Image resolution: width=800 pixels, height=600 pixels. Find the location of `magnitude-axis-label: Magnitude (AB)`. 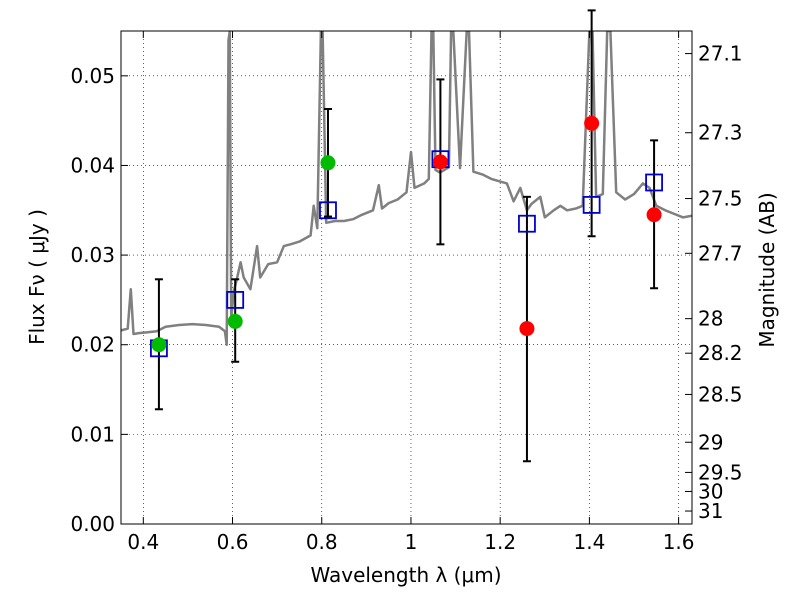

magnitude-axis-label: Magnitude (AB) is located at coordinates (767, 269).